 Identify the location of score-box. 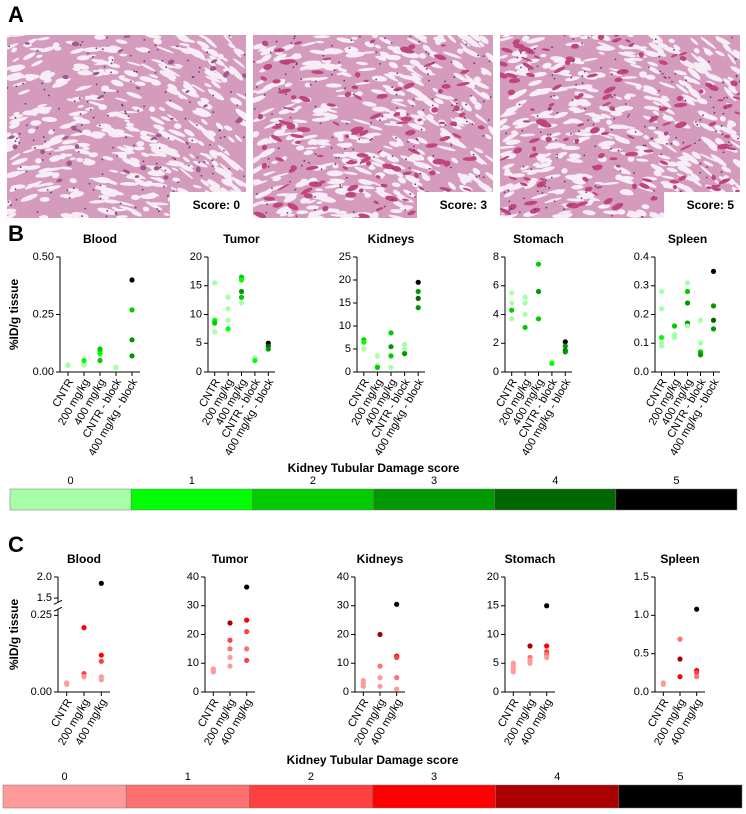
(455, 205).